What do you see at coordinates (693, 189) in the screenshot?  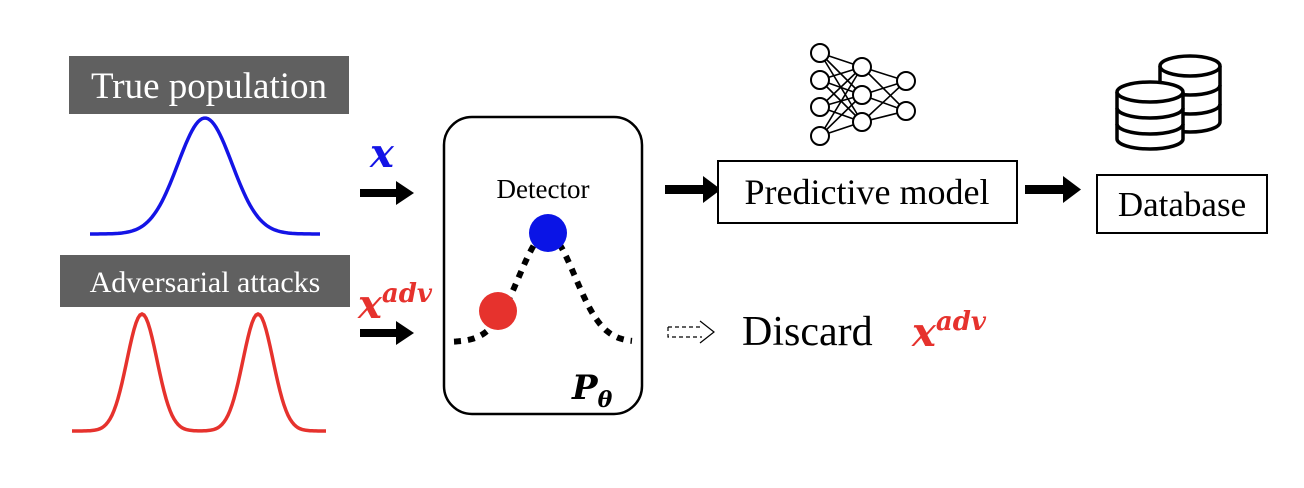 I see `detector-to-model-arrow` at bounding box center [693, 189].